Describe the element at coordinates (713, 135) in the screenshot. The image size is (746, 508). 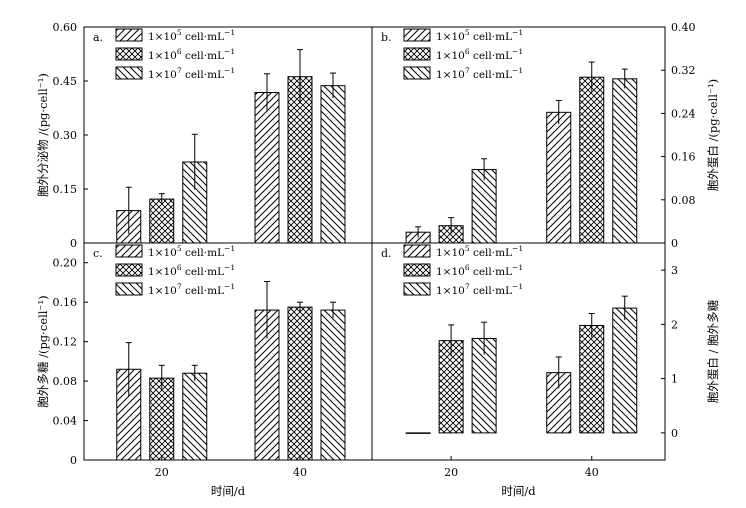
I see `y-axis-label: 胞外蛋白 /(pg·cell⁻¹)` at that location.